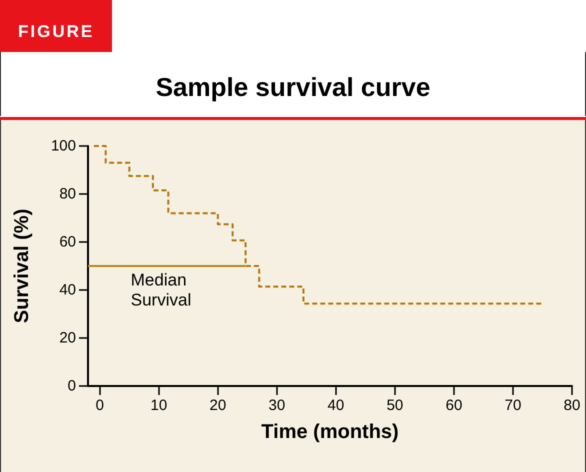  What do you see at coordinates (100, 405) in the screenshot?
I see `x-tick-label: 0` at bounding box center [100, 405].